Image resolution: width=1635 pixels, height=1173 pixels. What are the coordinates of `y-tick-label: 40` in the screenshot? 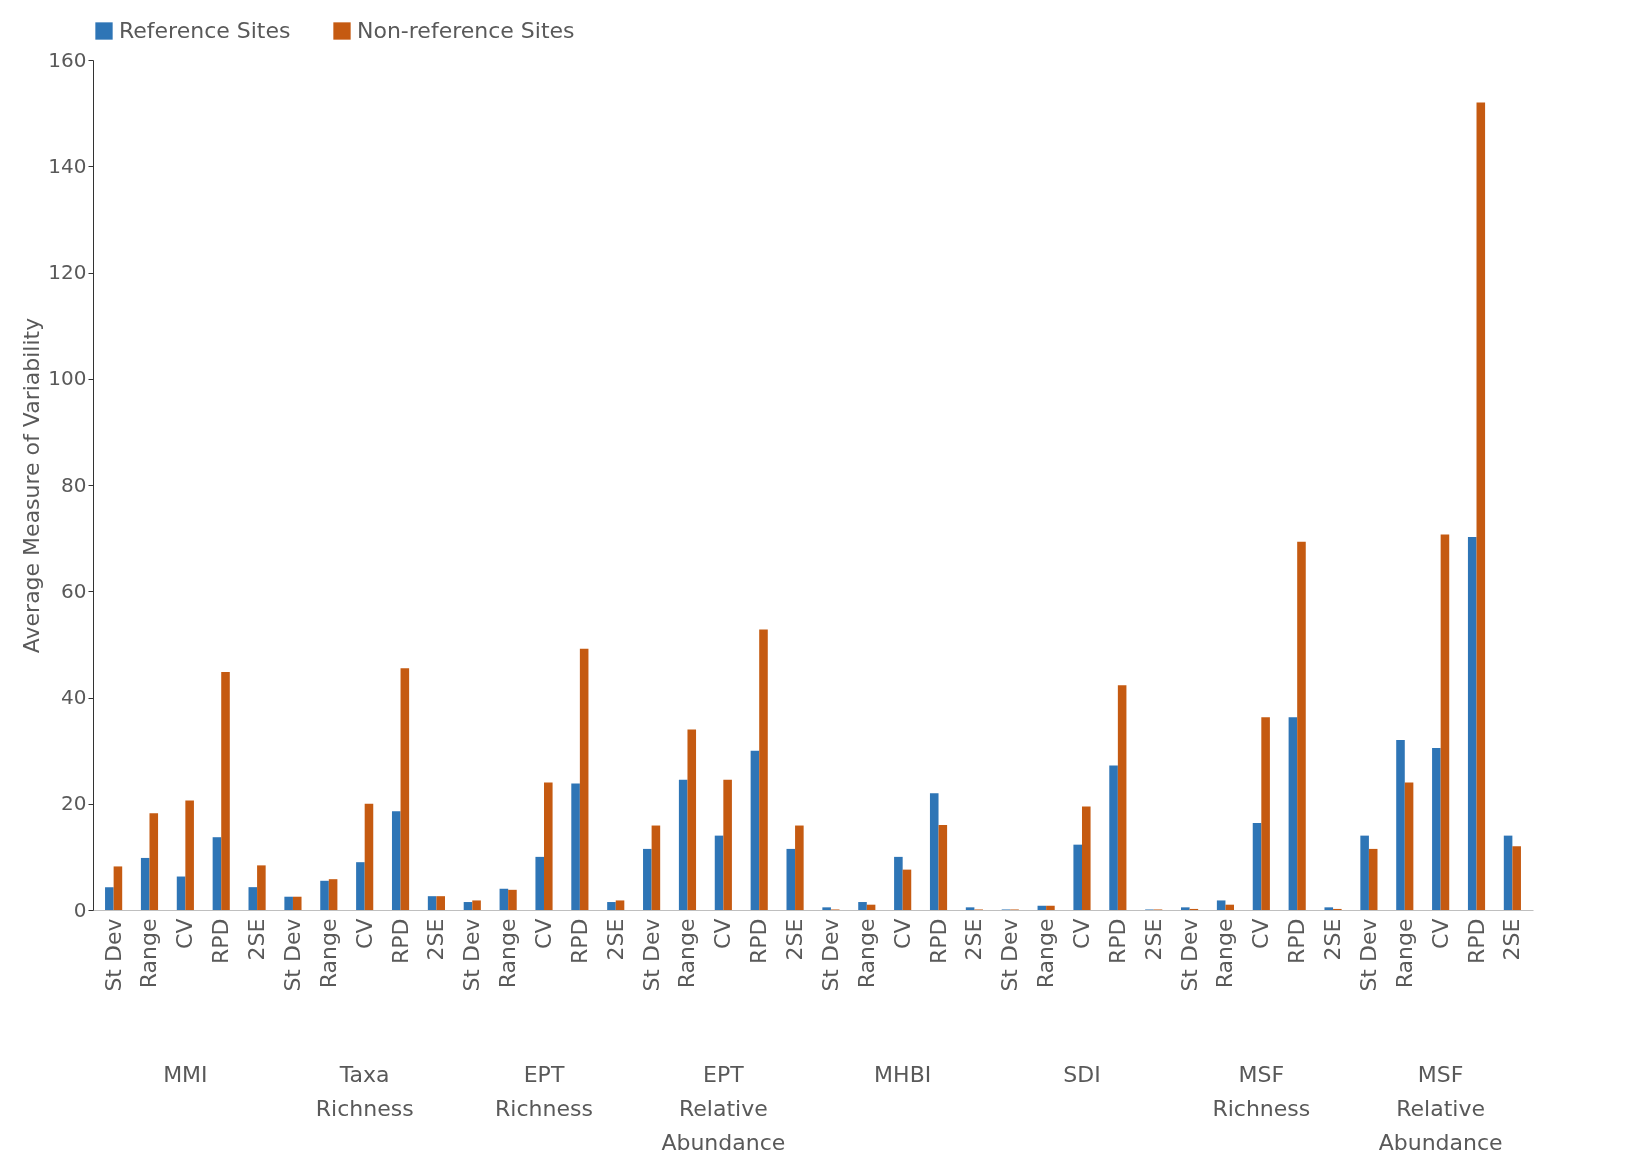 It's located at (74, 697).